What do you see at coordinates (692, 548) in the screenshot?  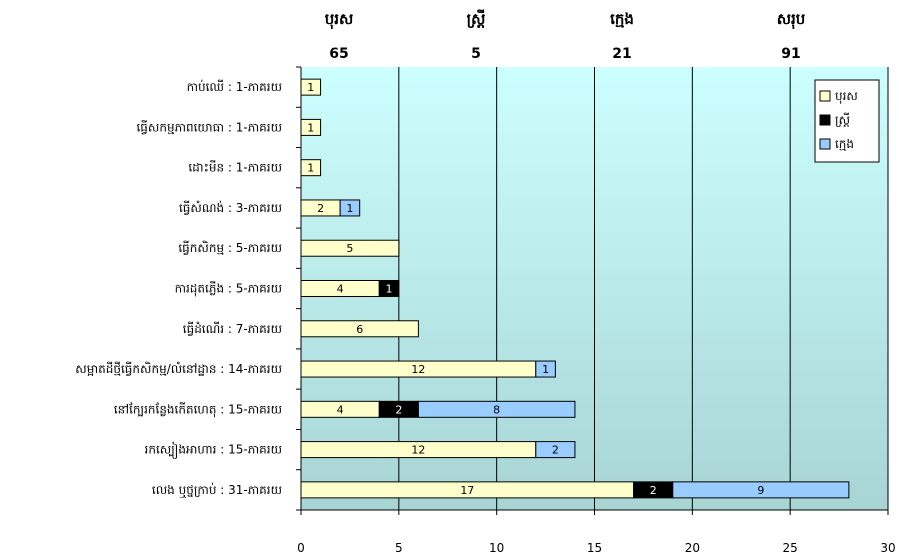 I see `x-tick-label: 20` at bounding box center [692, 548].